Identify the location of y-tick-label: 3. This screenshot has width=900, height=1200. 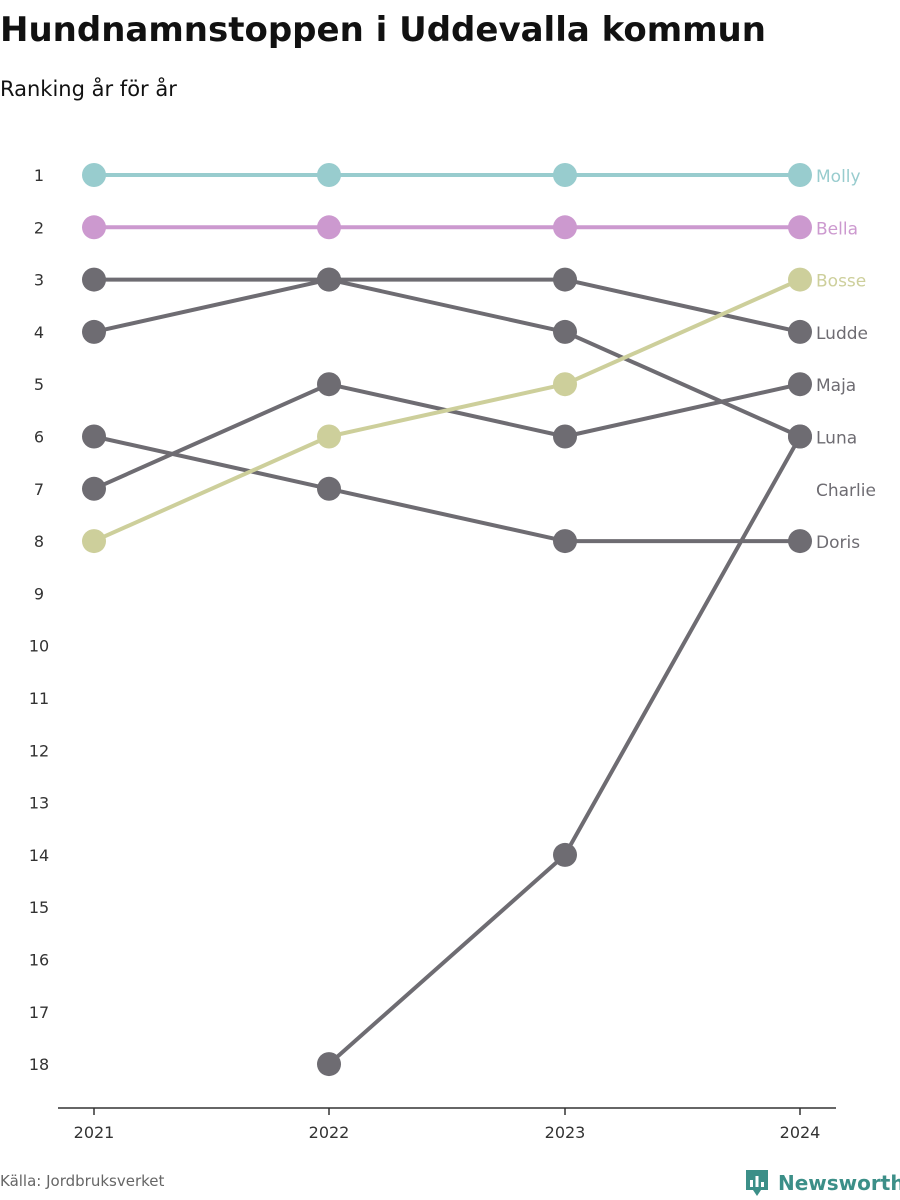
(39, 280).